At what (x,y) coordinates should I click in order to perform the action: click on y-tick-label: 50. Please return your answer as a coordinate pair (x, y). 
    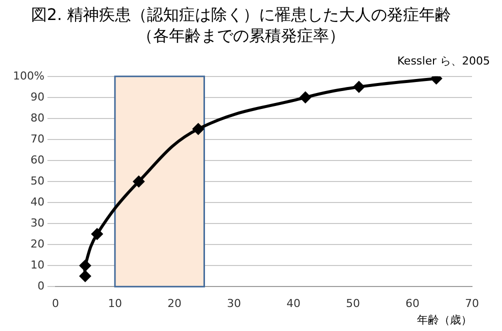
    Looking at the image, I should click on (37, 181).